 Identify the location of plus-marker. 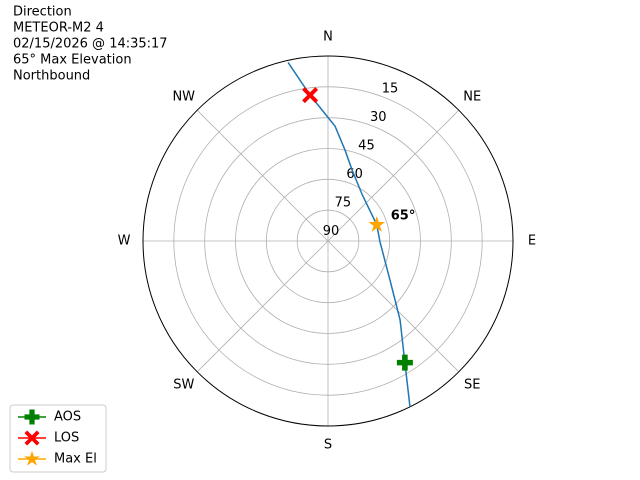
(404, 362).